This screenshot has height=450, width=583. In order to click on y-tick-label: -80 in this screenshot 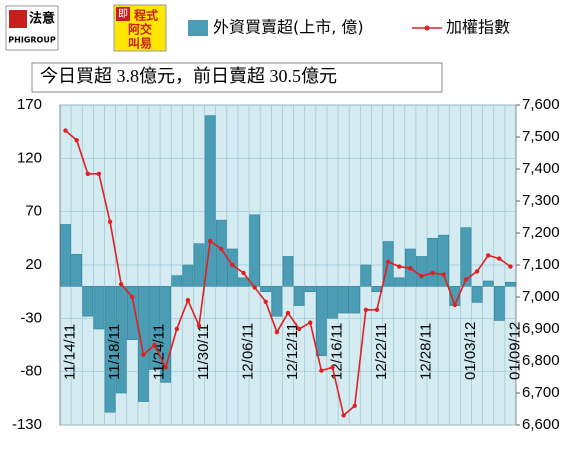, I will do `click(31, 371)`.